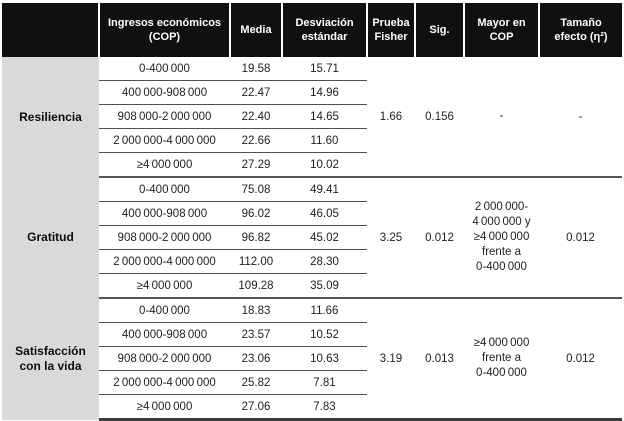  I want to click on table-row: 908 000-2 000 000 23.06 10.63, so click(312, 358).